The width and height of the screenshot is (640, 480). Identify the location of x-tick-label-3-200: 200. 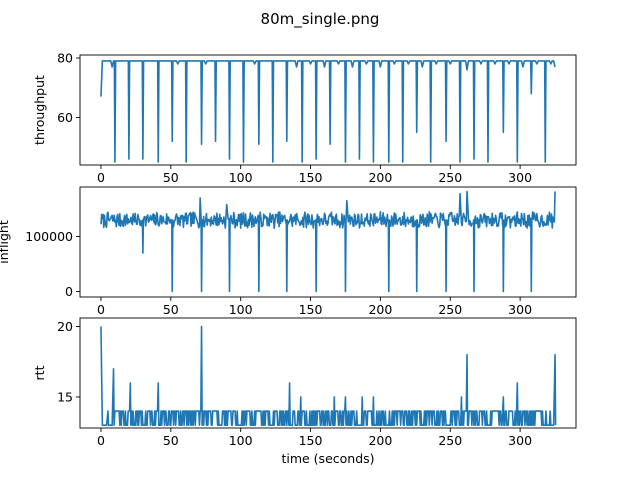
(380, 440).